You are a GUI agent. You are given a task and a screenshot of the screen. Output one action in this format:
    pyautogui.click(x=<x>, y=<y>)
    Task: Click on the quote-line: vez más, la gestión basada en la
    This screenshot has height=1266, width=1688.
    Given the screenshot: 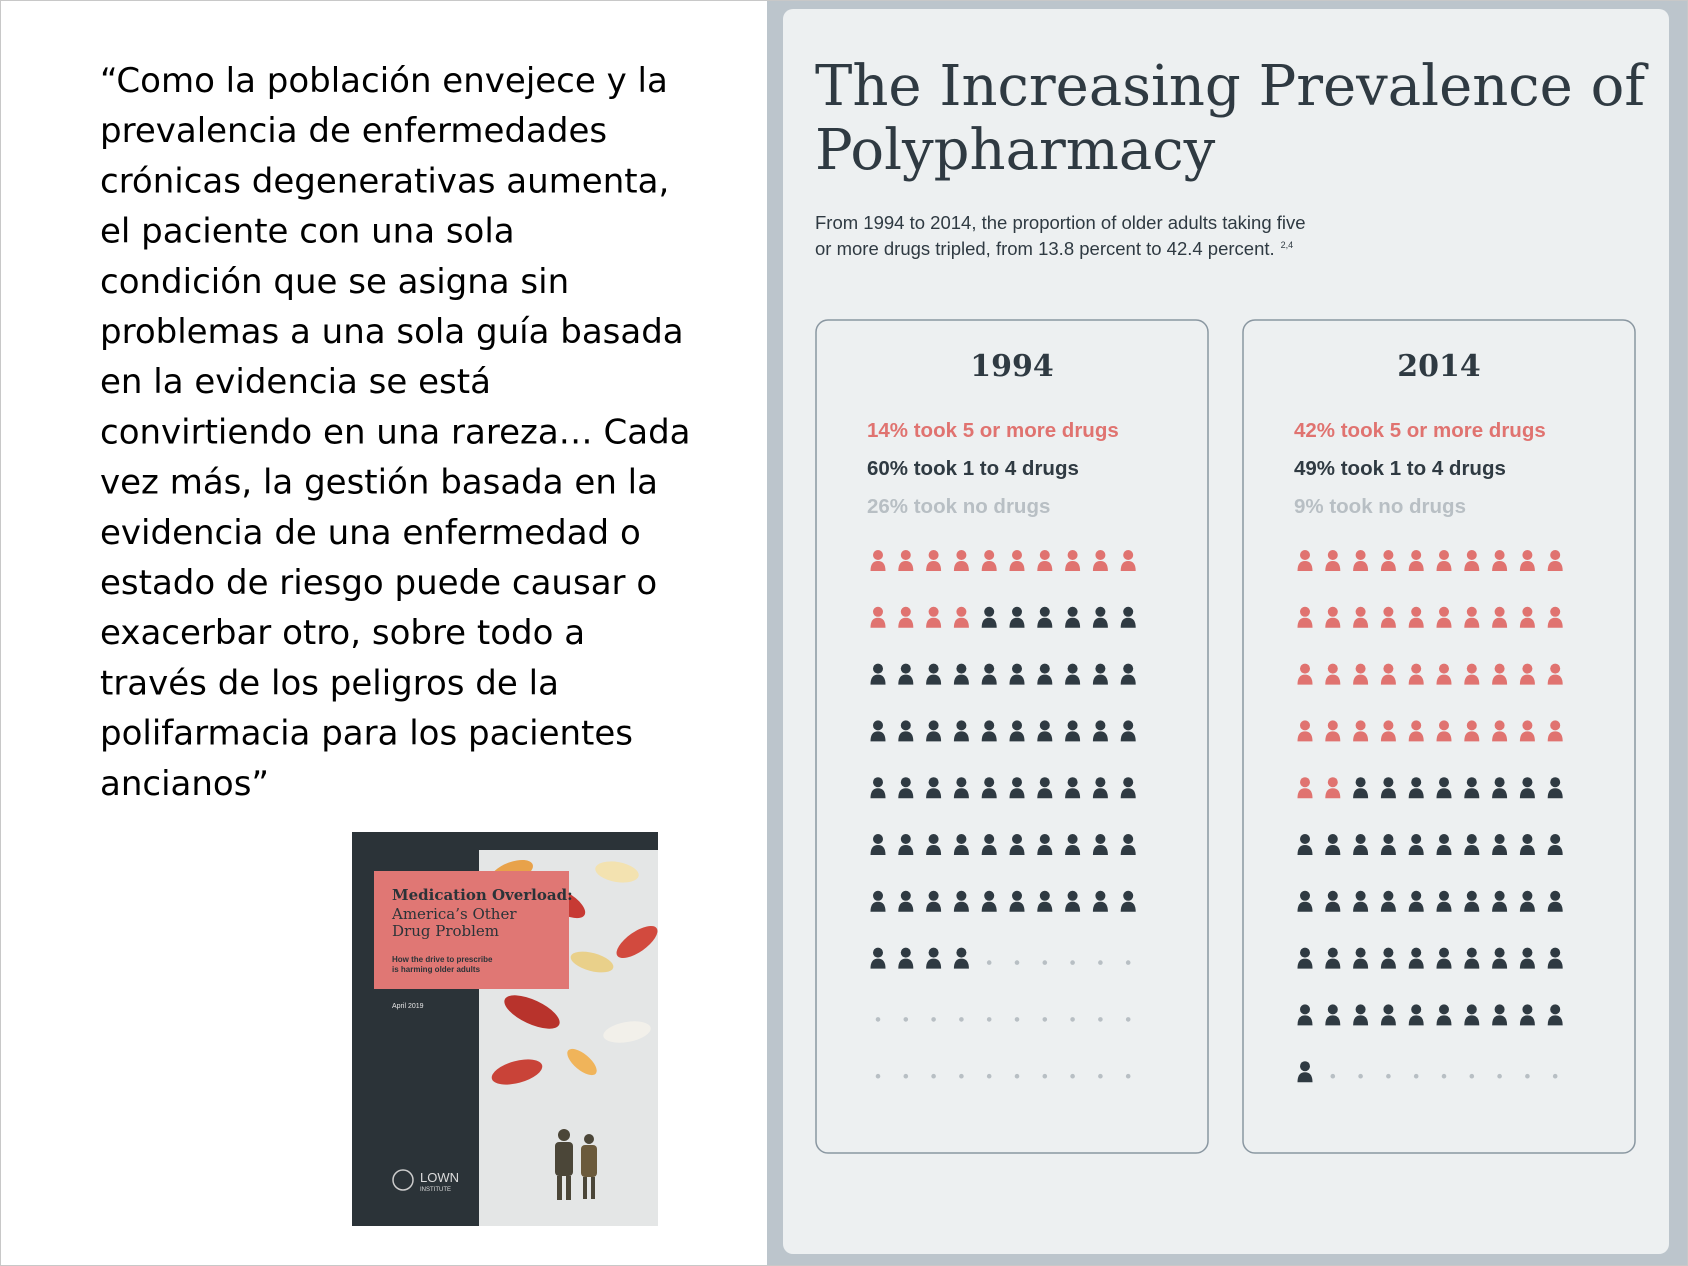 What is the action you would take?
    pyautogui.click(x=379, y=483)
    